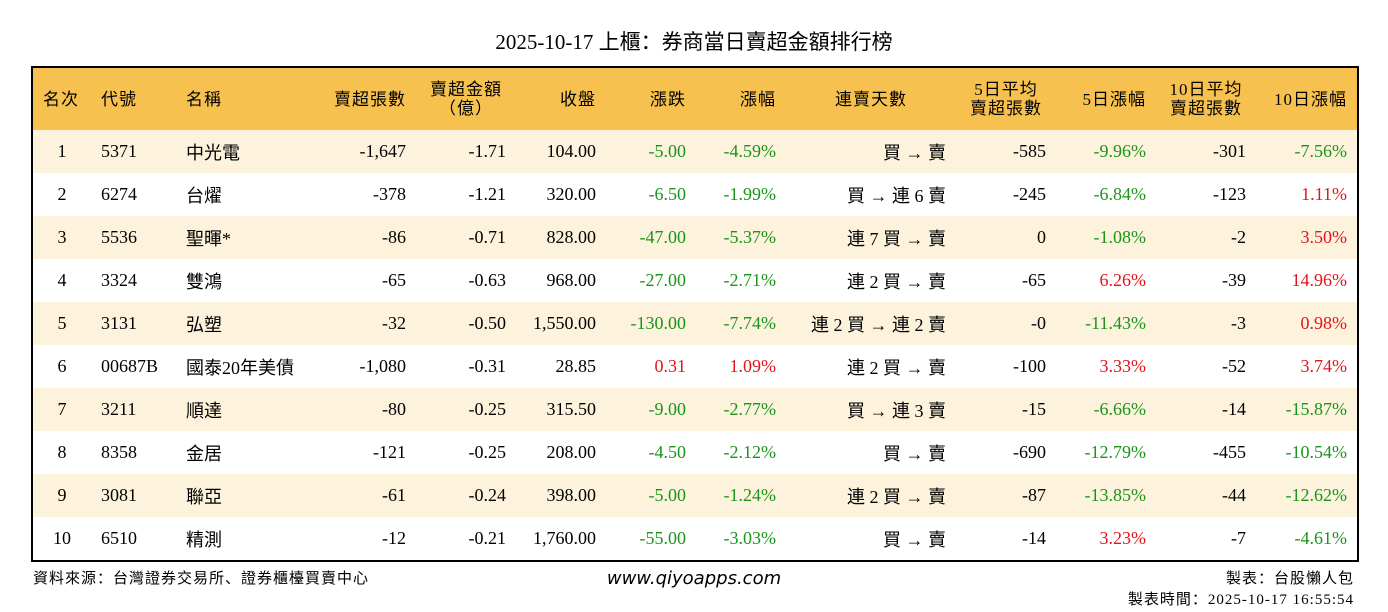 This screenshot has width=1388, height=612. What do you see at coordinates (383, 366) in the screenshot?
I see `table-cell: -1,080` at bounding box center [383, 366].